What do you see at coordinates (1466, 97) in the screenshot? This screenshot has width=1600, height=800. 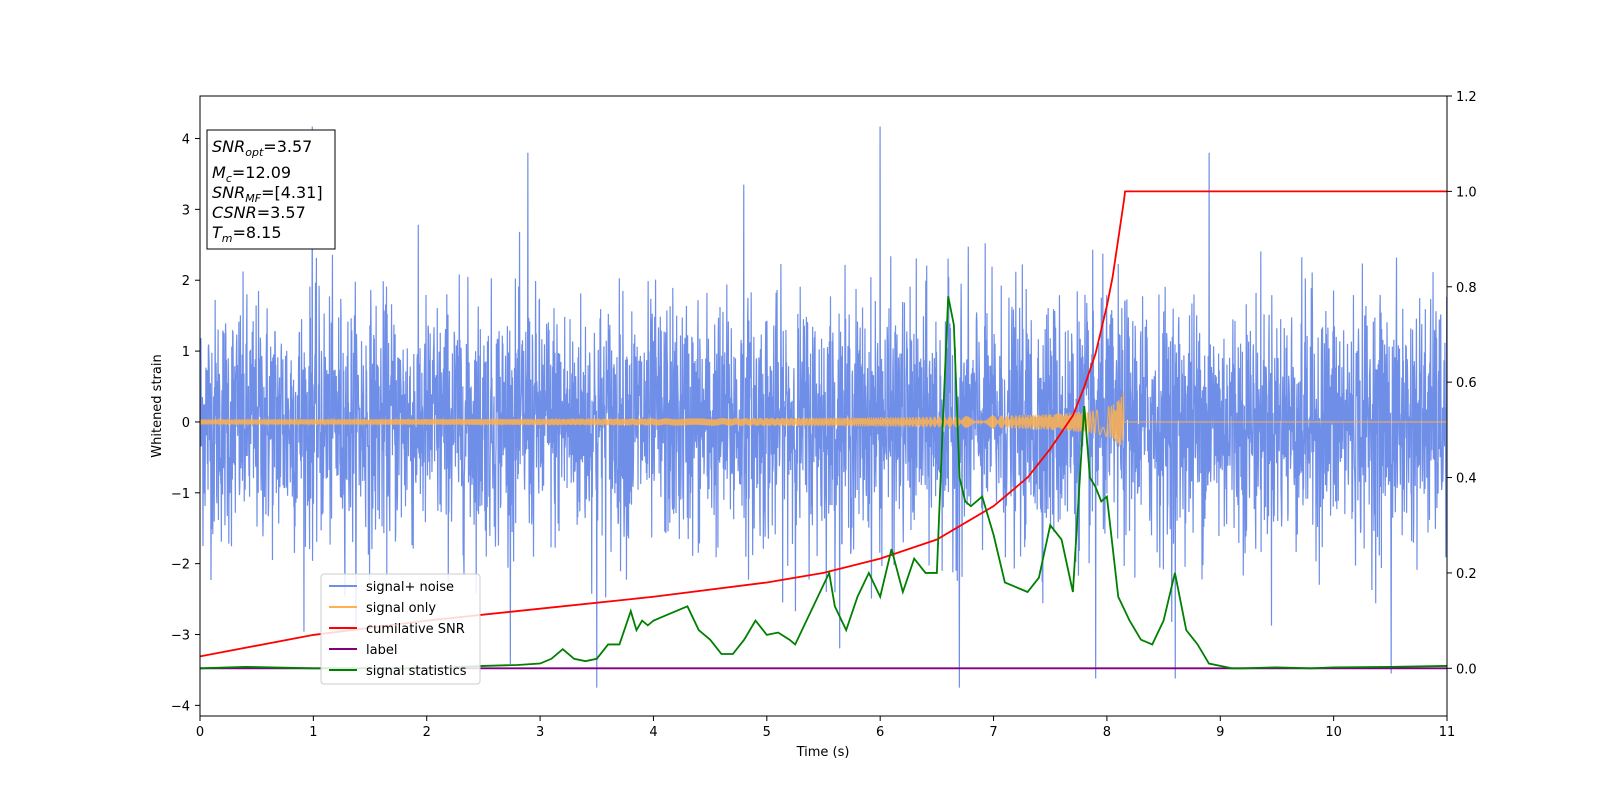 I see `y-right-tick-label: 1.2` at bounding box center [1466, 97].